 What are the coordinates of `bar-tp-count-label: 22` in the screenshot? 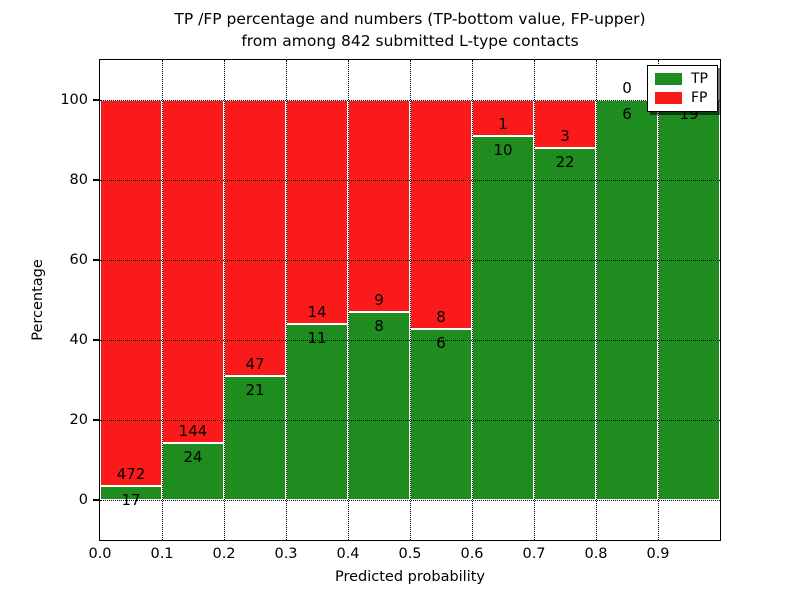 It's located at (565, 162).